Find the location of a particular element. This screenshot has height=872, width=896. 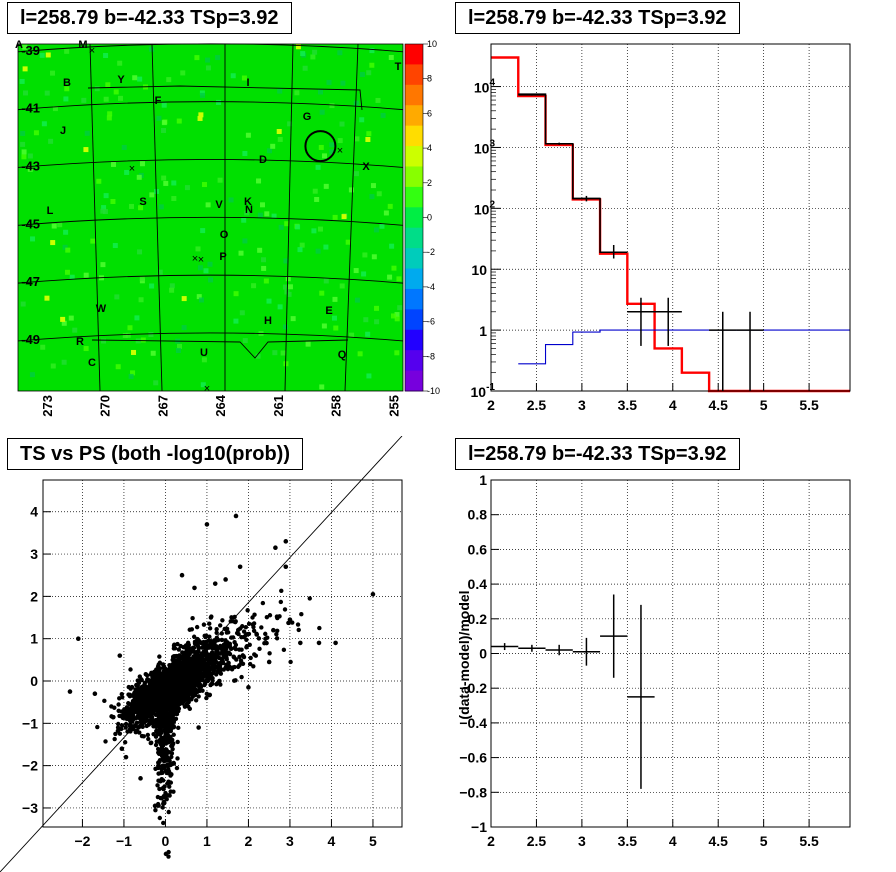

residual-y-tick-label: 0 is located at coordinates (483, 654).